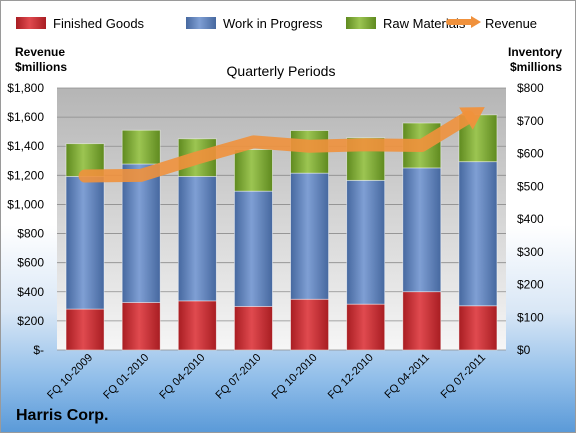 The width and height of the screenshot is (576, 433). Describe the element at coordinates (30, 234) in the screenshot. I see `left-axis-tick-label: $800` at that location.